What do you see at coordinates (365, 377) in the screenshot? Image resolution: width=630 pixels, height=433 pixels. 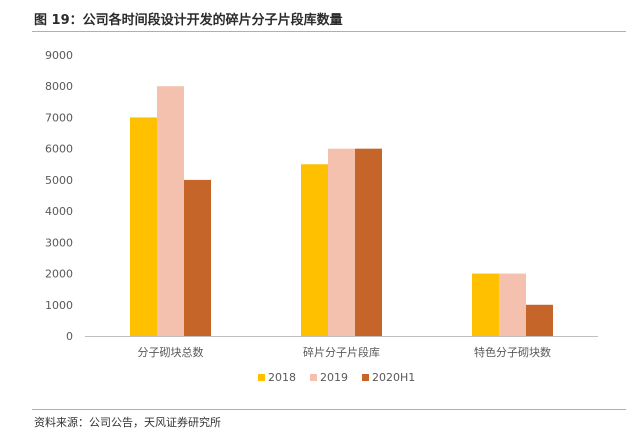 I see `legend-swatch-2020H1` at bounding box center [365, 377].